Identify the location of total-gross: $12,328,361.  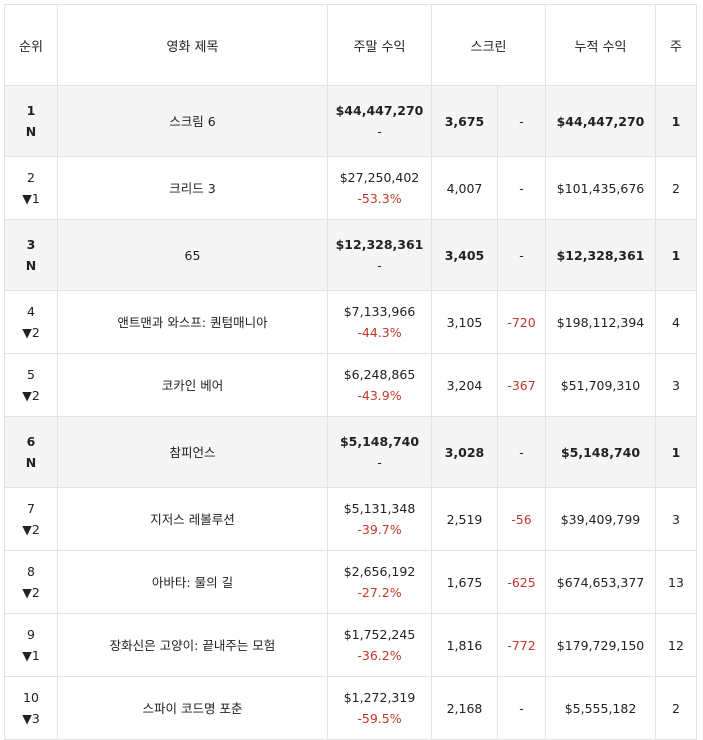
(600, 255).